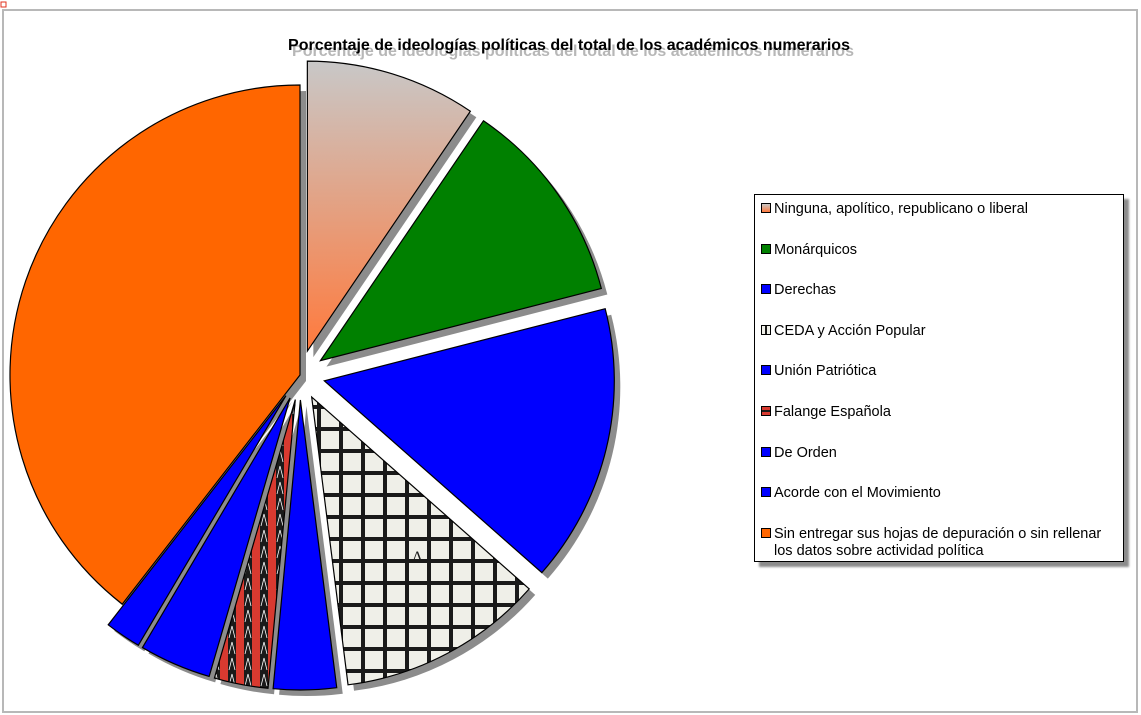 The image size is (1141, 715). What do you see at coordinates (939, 262) in the screenshot?
I see `legend-item: Monárquicos` at bounding box center [939, 262].